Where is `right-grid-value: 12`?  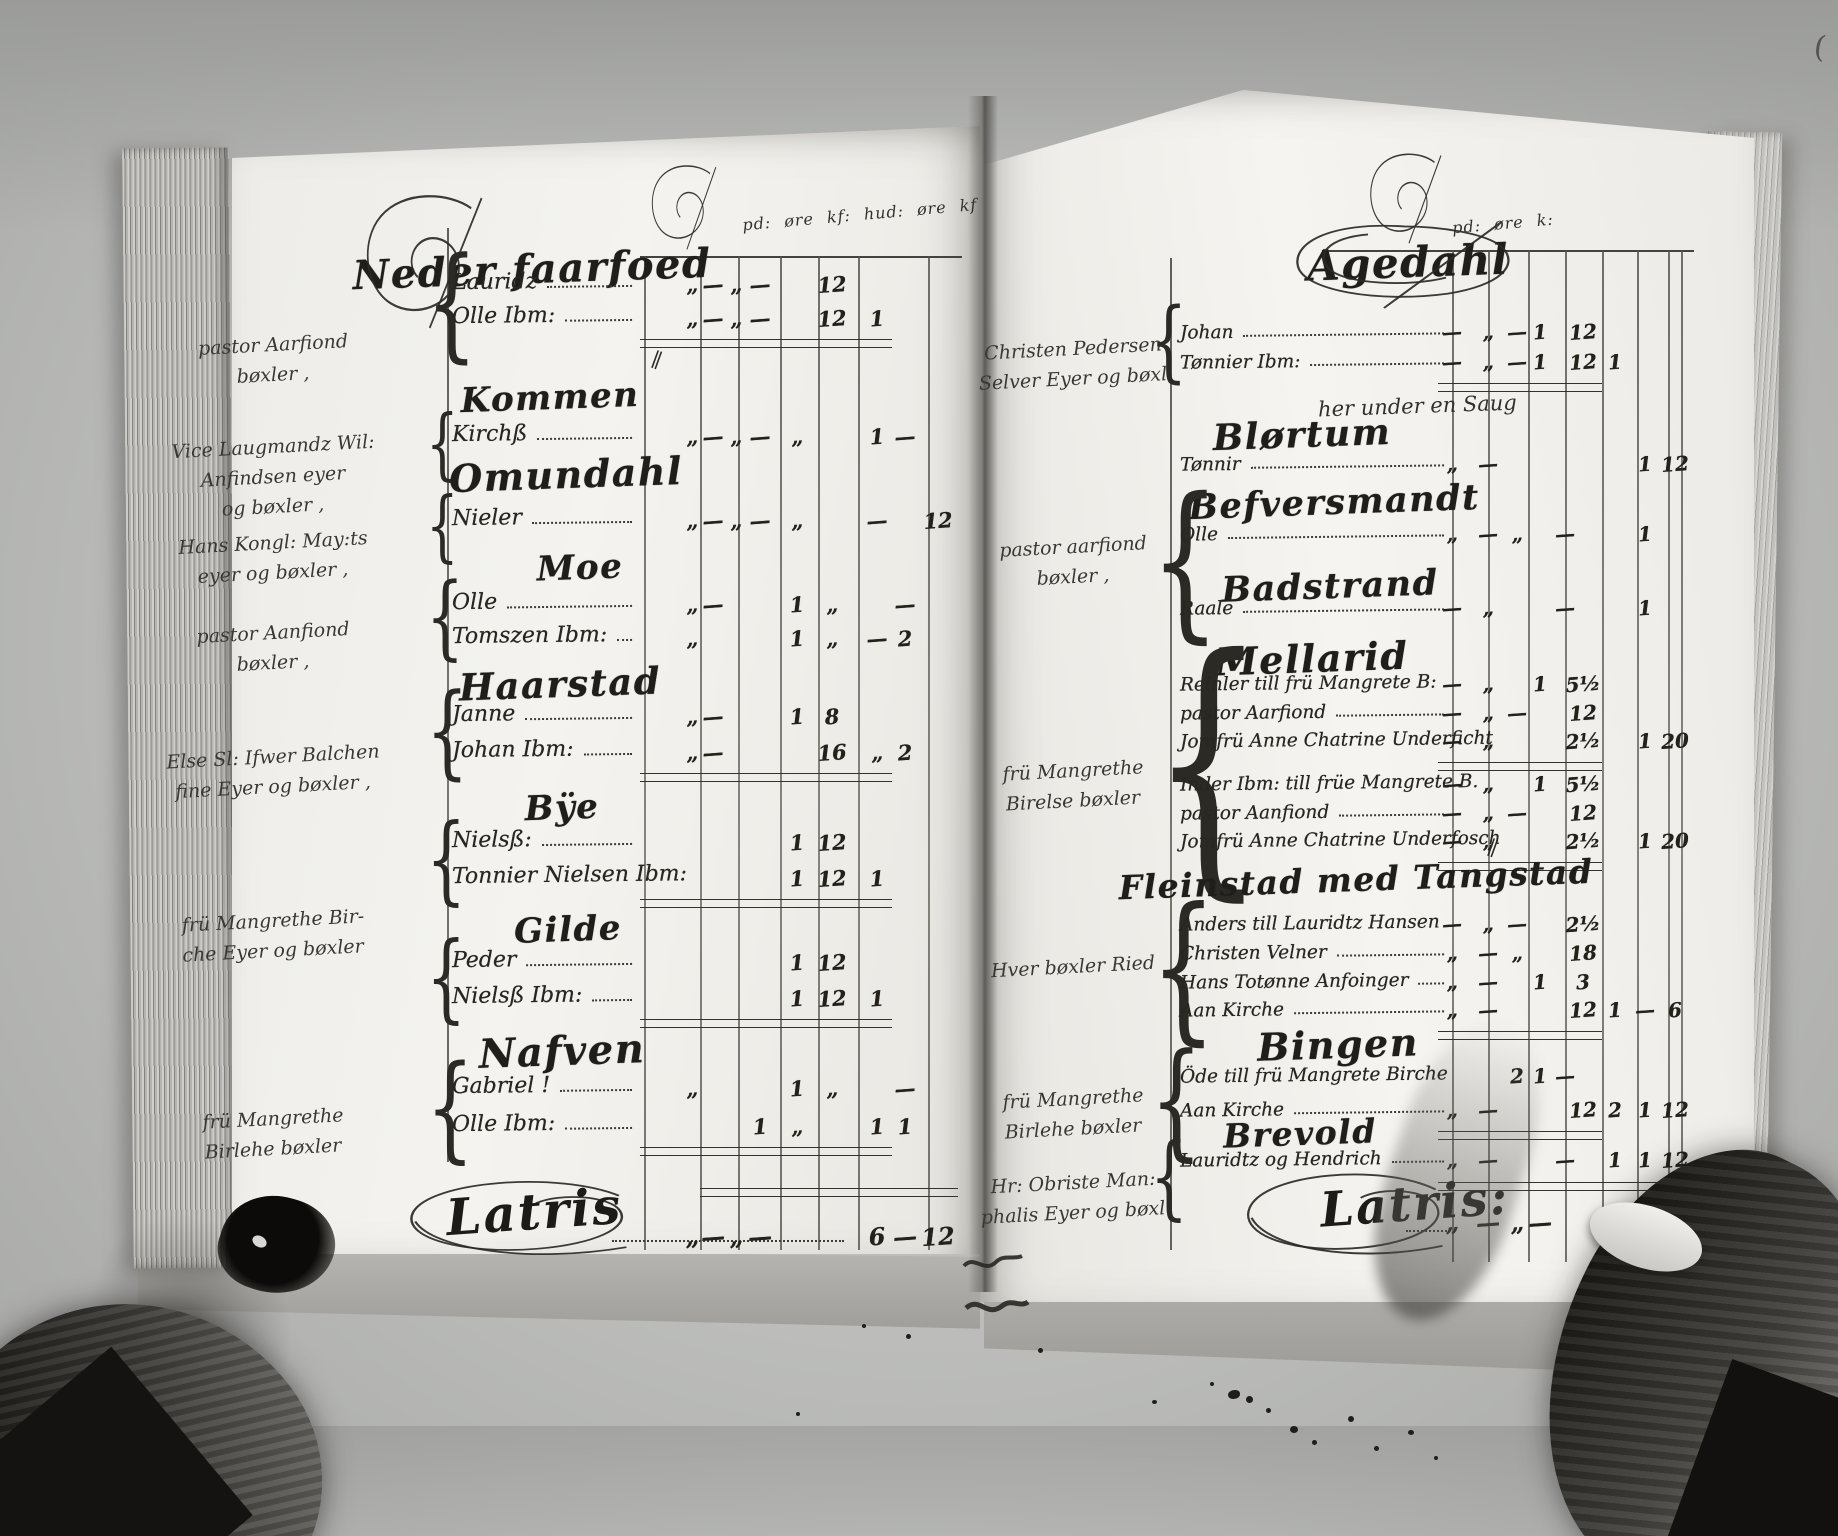
right-grid-value: 12 is located at coordinates (1583, 713).